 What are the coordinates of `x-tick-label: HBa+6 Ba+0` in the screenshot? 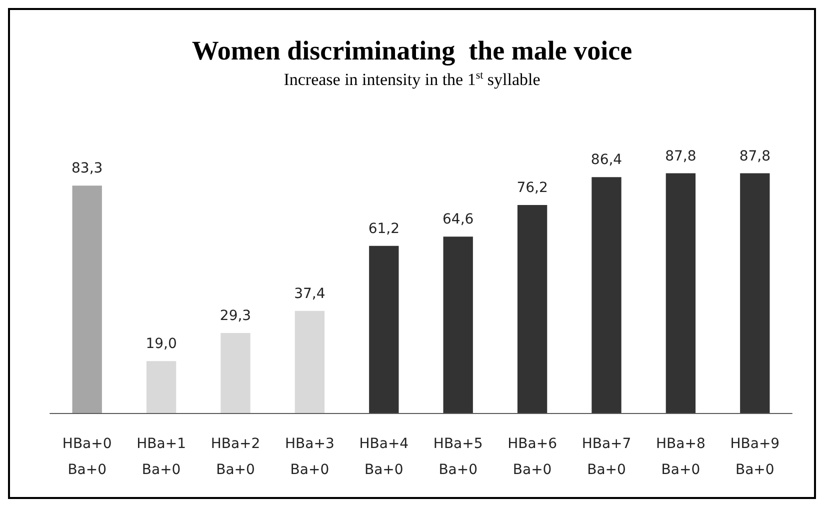 It's located at (533, 457).